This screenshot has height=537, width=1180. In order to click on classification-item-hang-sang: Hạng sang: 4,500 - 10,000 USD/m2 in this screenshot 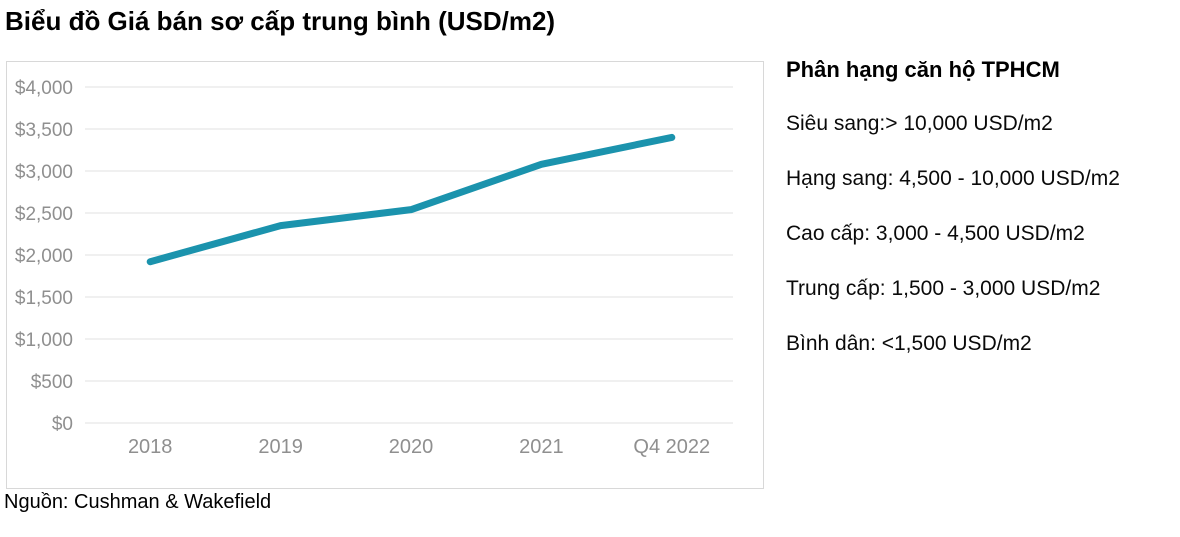, I will do `click(953, 178)`.